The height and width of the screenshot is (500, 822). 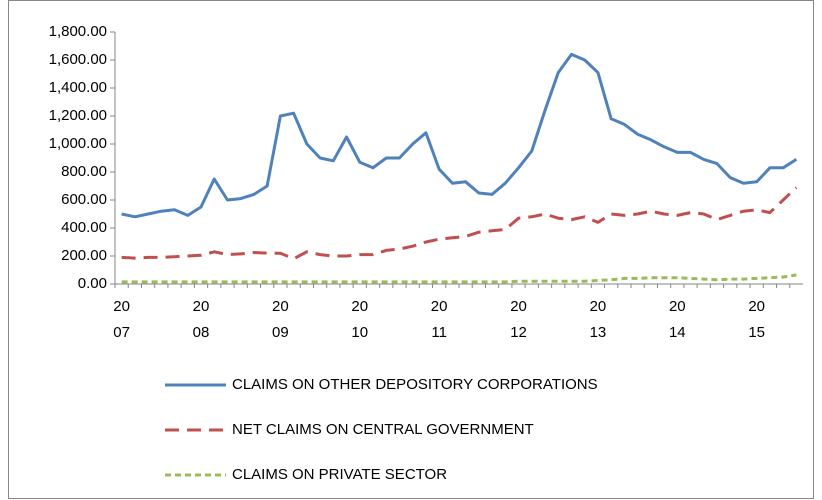 I want to click on legend-label: CLAIMS ON PRIVATE SECTOR, so click(x=339, y=474).